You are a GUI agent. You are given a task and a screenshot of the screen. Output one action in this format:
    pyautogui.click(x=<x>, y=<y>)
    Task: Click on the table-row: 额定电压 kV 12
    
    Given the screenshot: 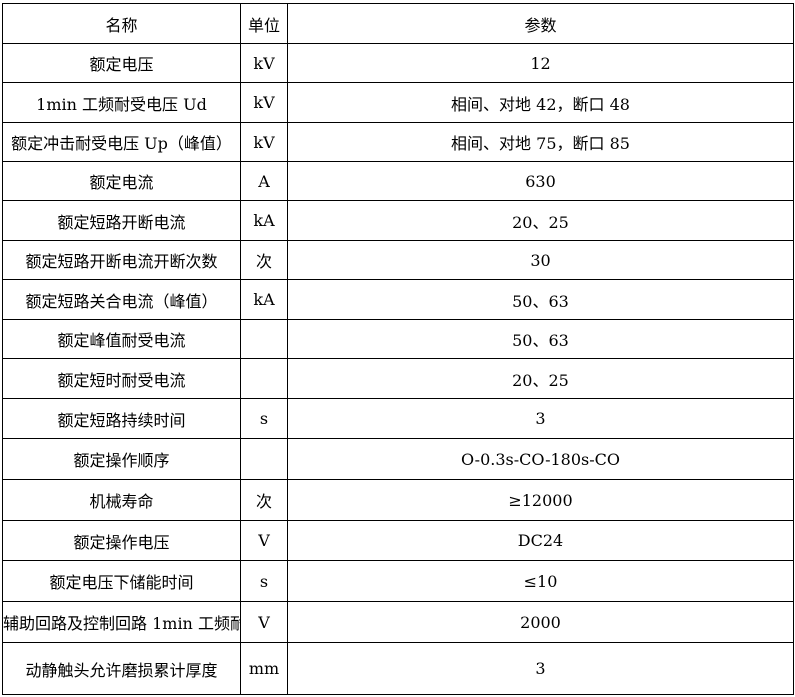 What is the action you would take?
    pyautogui.click(x=398, y=63)
    